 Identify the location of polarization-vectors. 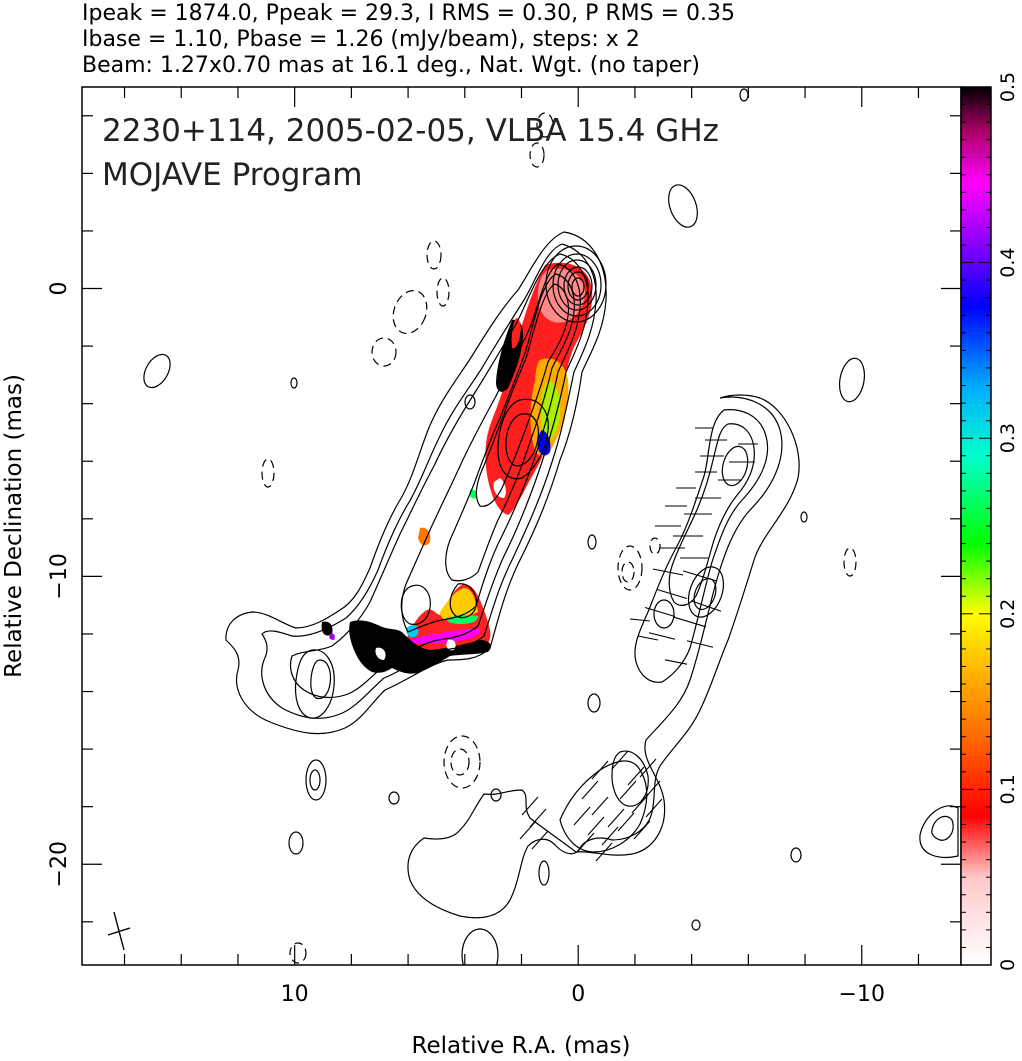
(638, 644).